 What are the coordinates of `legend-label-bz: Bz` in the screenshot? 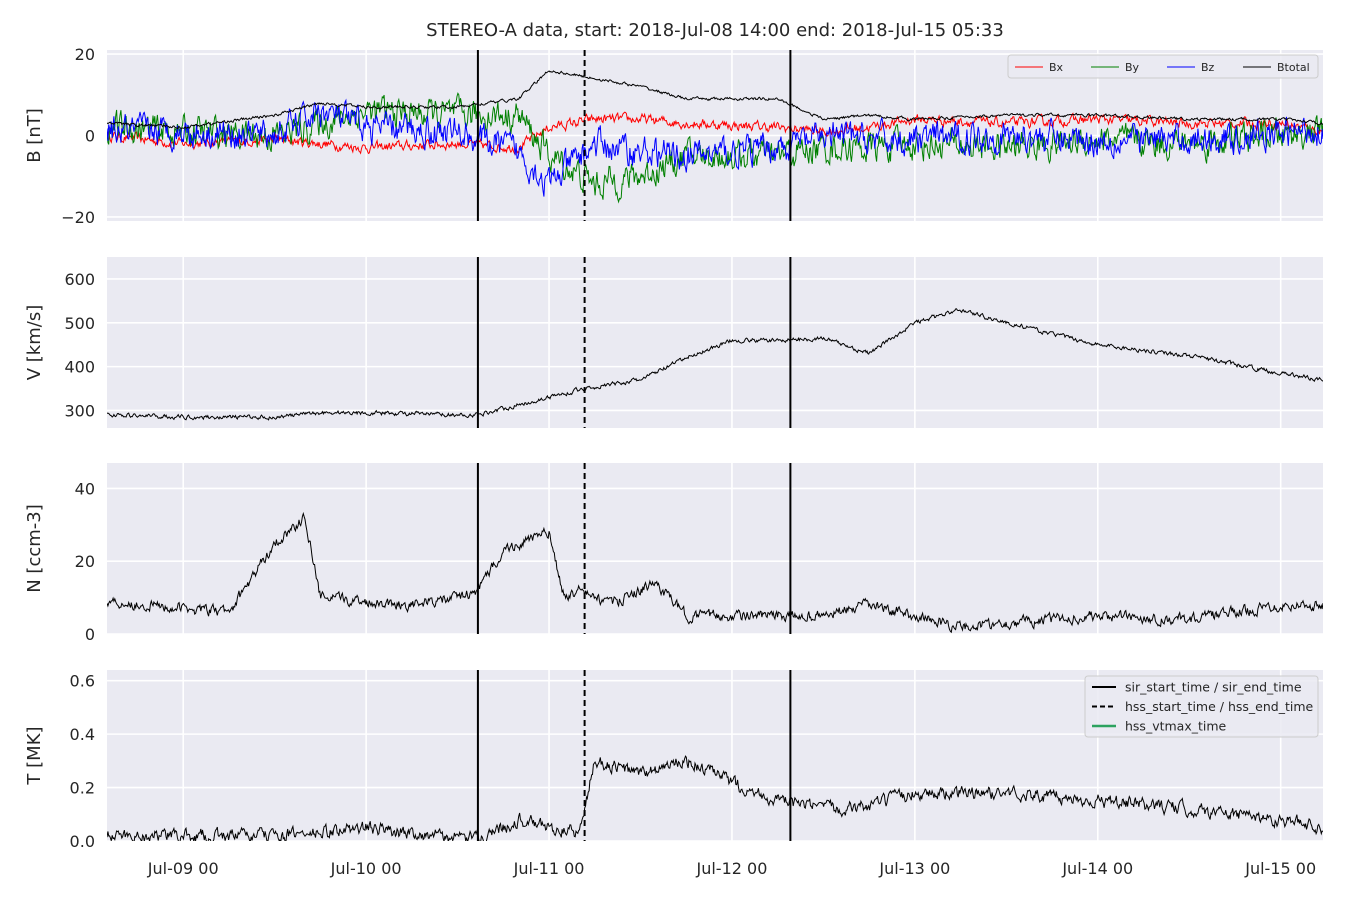 It's located at (1208, 67).